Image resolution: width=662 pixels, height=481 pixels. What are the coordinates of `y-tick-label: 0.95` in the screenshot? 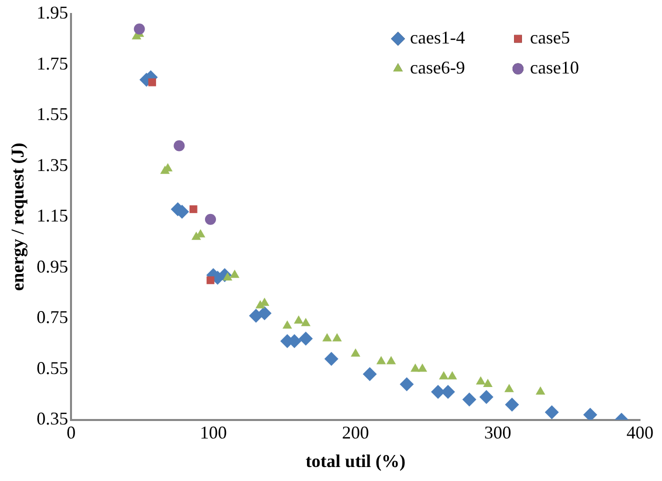 It's located at (52, 266).